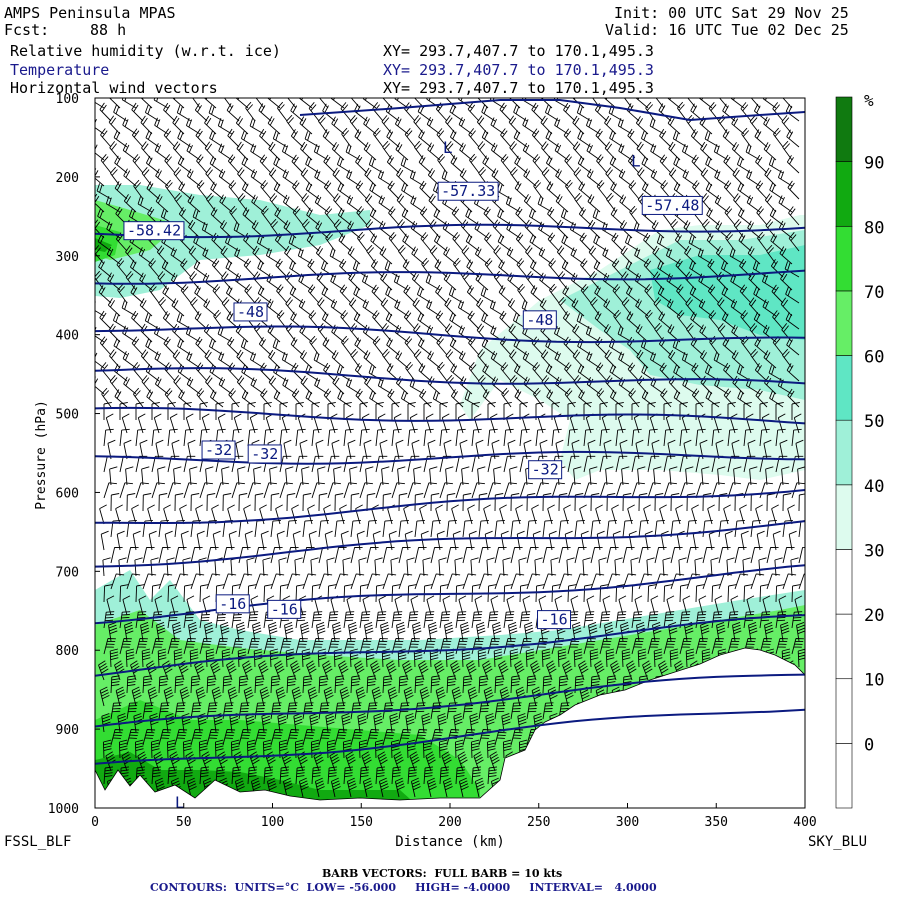 The width and height of the screenshot is (900, 900). Describe the element at coordinates (554, 620) in the screenshot. I see `contour-label-box` at that location.